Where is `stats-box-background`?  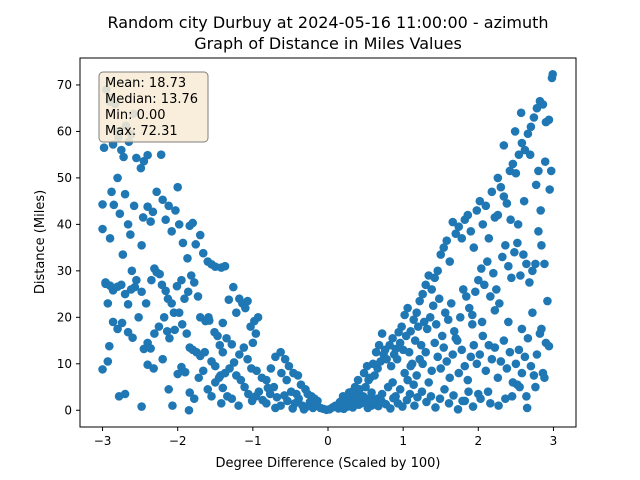 stats-box-background is located at coordinates (153, 107).